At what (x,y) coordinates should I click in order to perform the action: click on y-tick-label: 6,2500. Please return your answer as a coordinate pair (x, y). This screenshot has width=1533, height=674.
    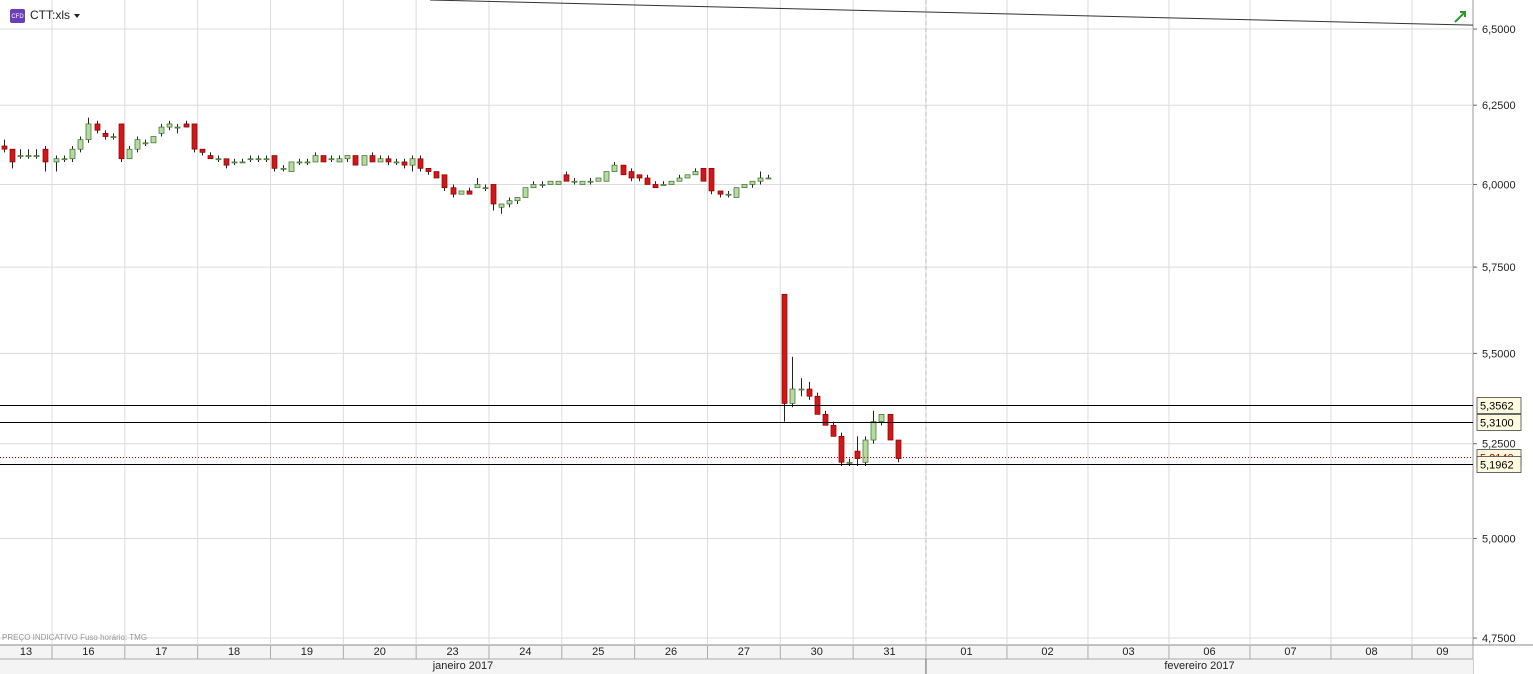
    Looking at the image, I should click on (1499, 106).